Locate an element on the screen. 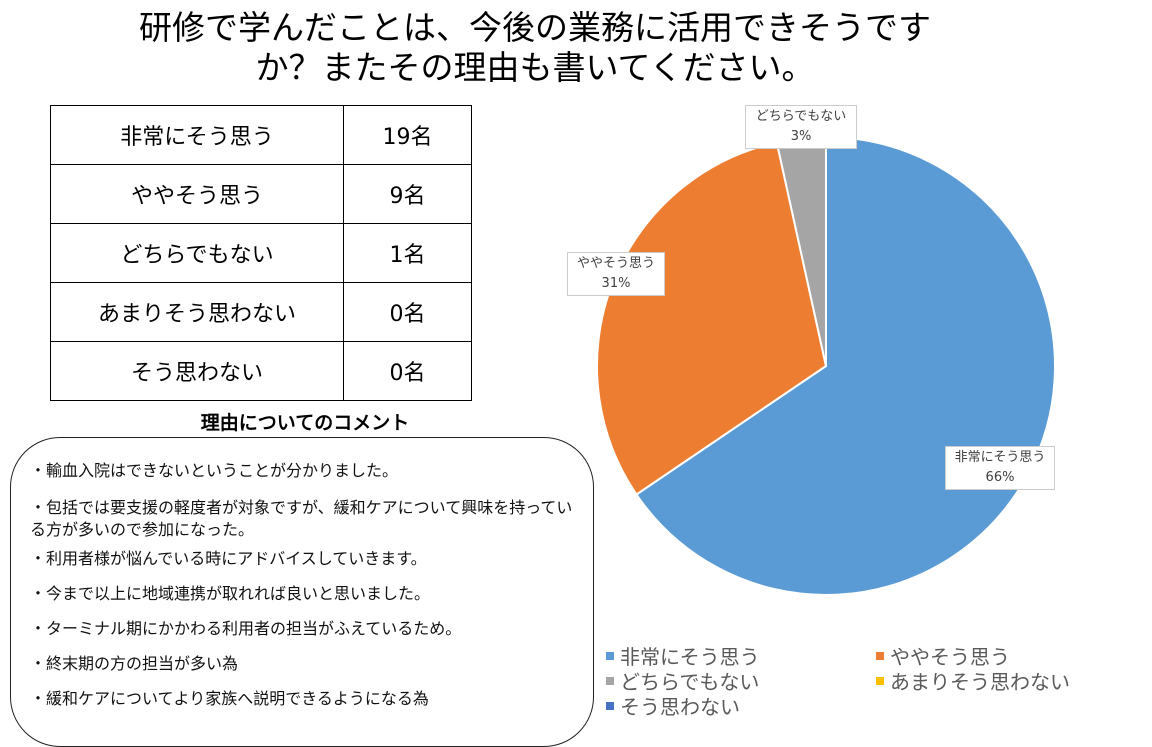 Image resolution: width=1152 pixels, height=747 pixels. response-label: どちらでもない is located at coordinates (197, 253).